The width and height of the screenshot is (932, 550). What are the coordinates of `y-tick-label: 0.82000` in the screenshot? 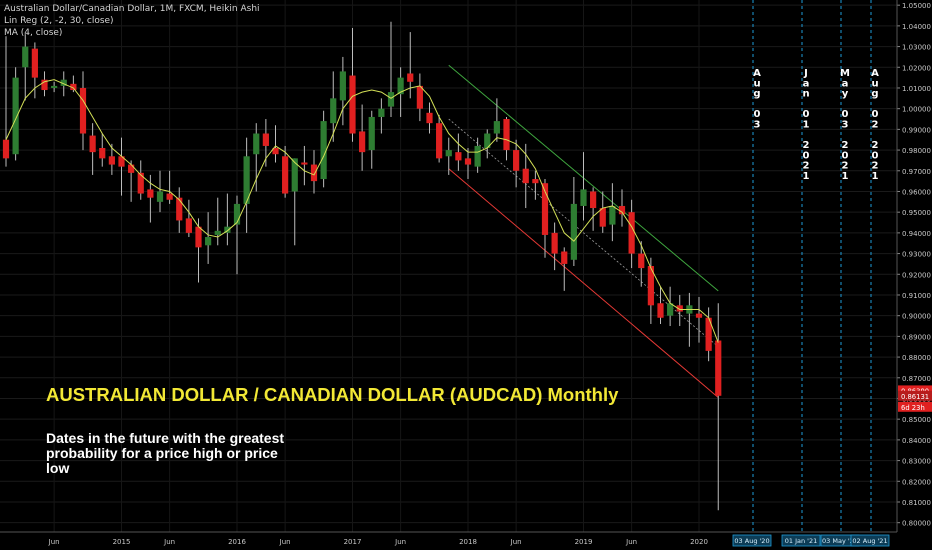 It's located at (916, 482).